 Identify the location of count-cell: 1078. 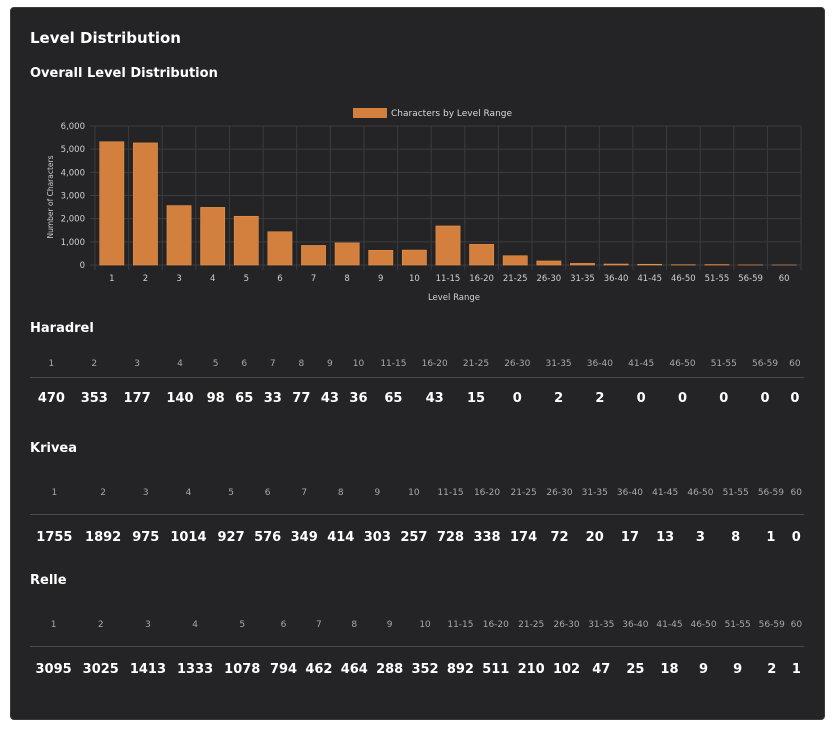
(242, 669).